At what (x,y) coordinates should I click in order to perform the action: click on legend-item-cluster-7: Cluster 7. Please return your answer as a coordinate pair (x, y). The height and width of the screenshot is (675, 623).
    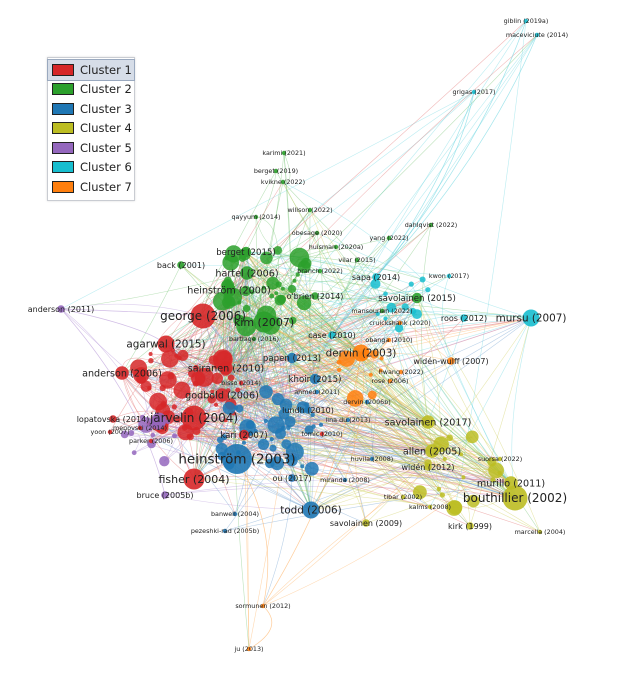
    Looking at the image, I should click on (91, 187).